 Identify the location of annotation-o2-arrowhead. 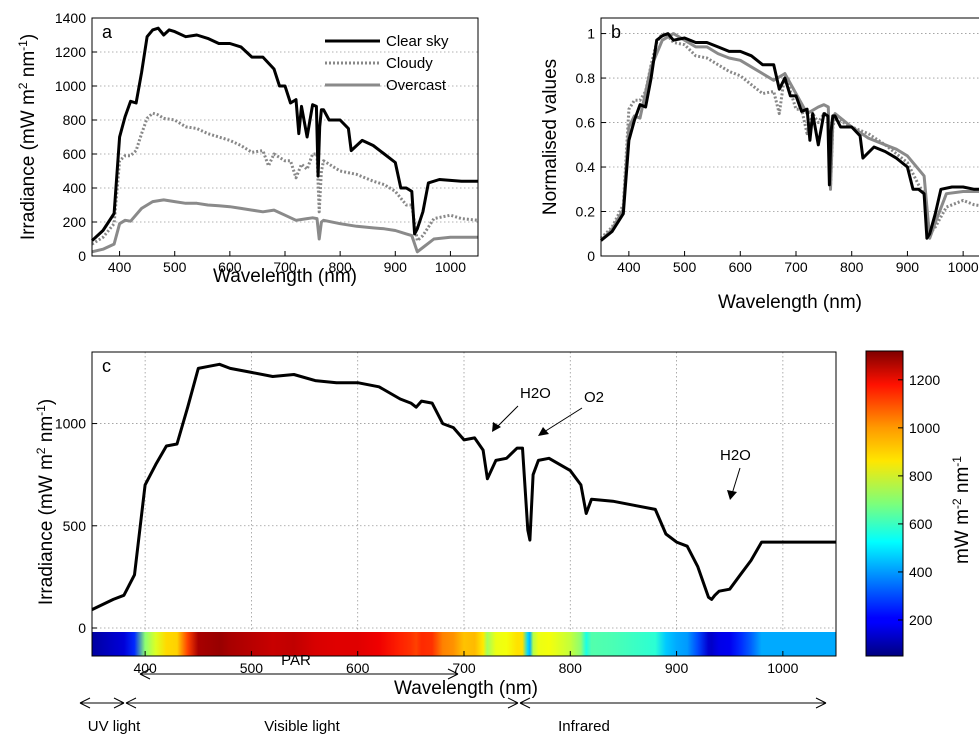
(543, 431).